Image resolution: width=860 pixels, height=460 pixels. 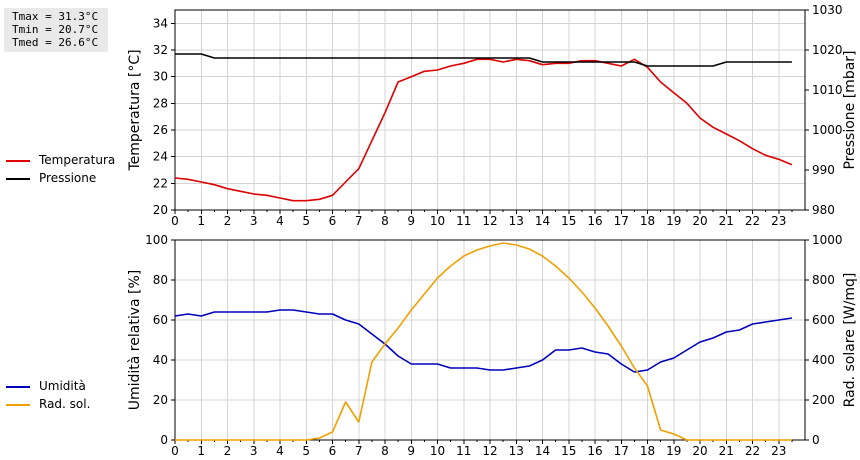 I want to click on y-tick-label-left: 40, so click(x=160, y=360).